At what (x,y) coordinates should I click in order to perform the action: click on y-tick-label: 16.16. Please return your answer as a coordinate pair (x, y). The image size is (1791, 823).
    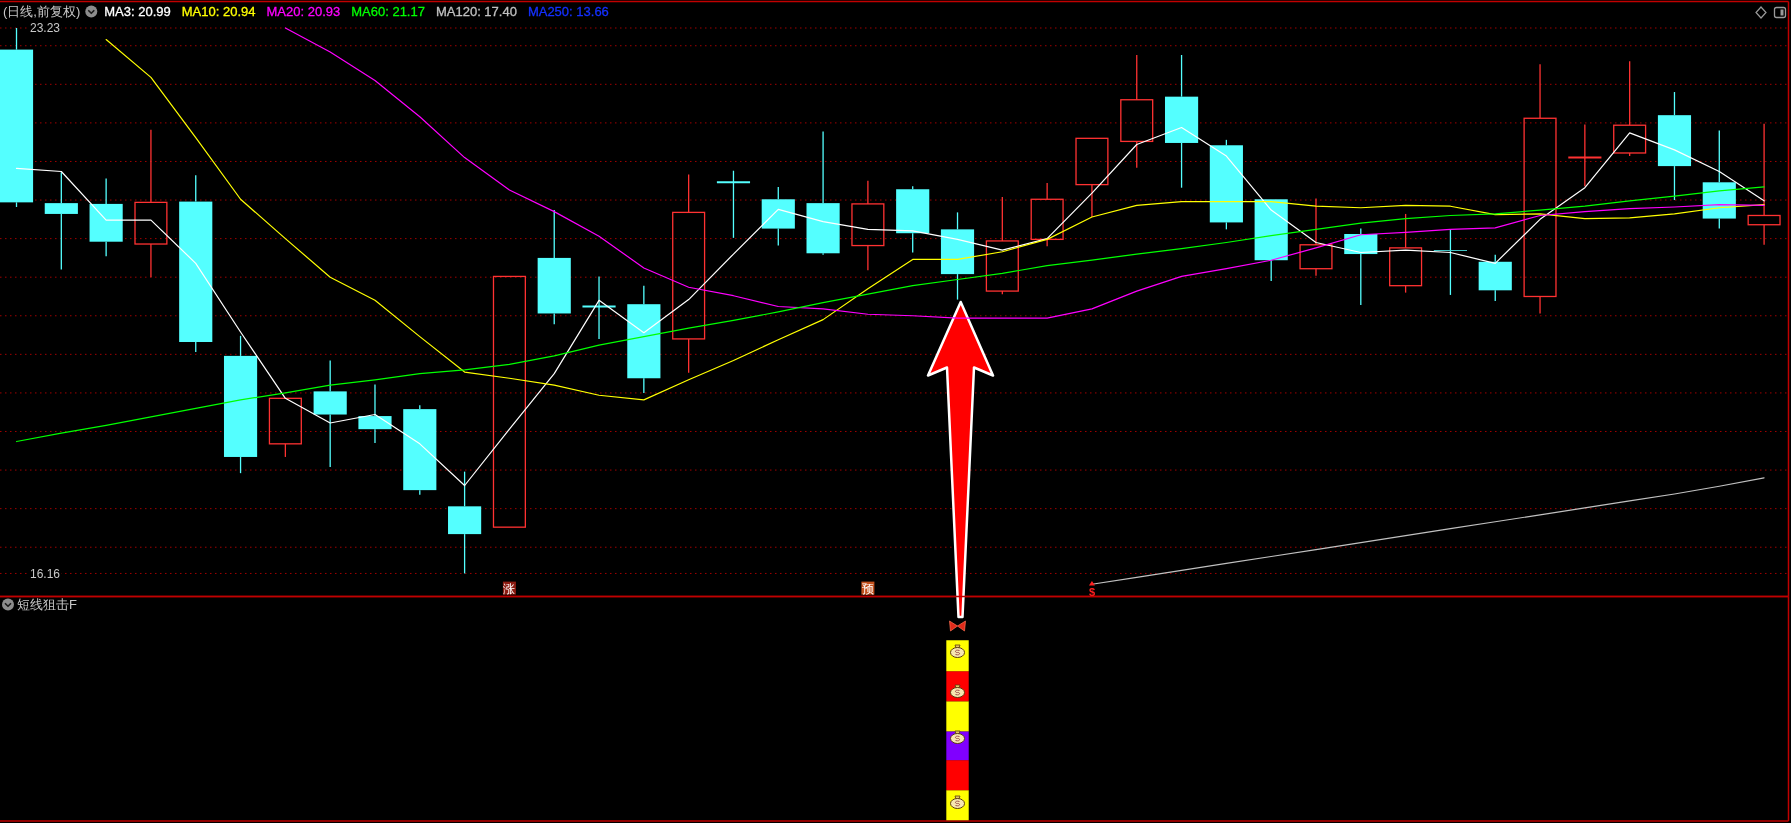
    Looking at the image, I should click on (45, 573).